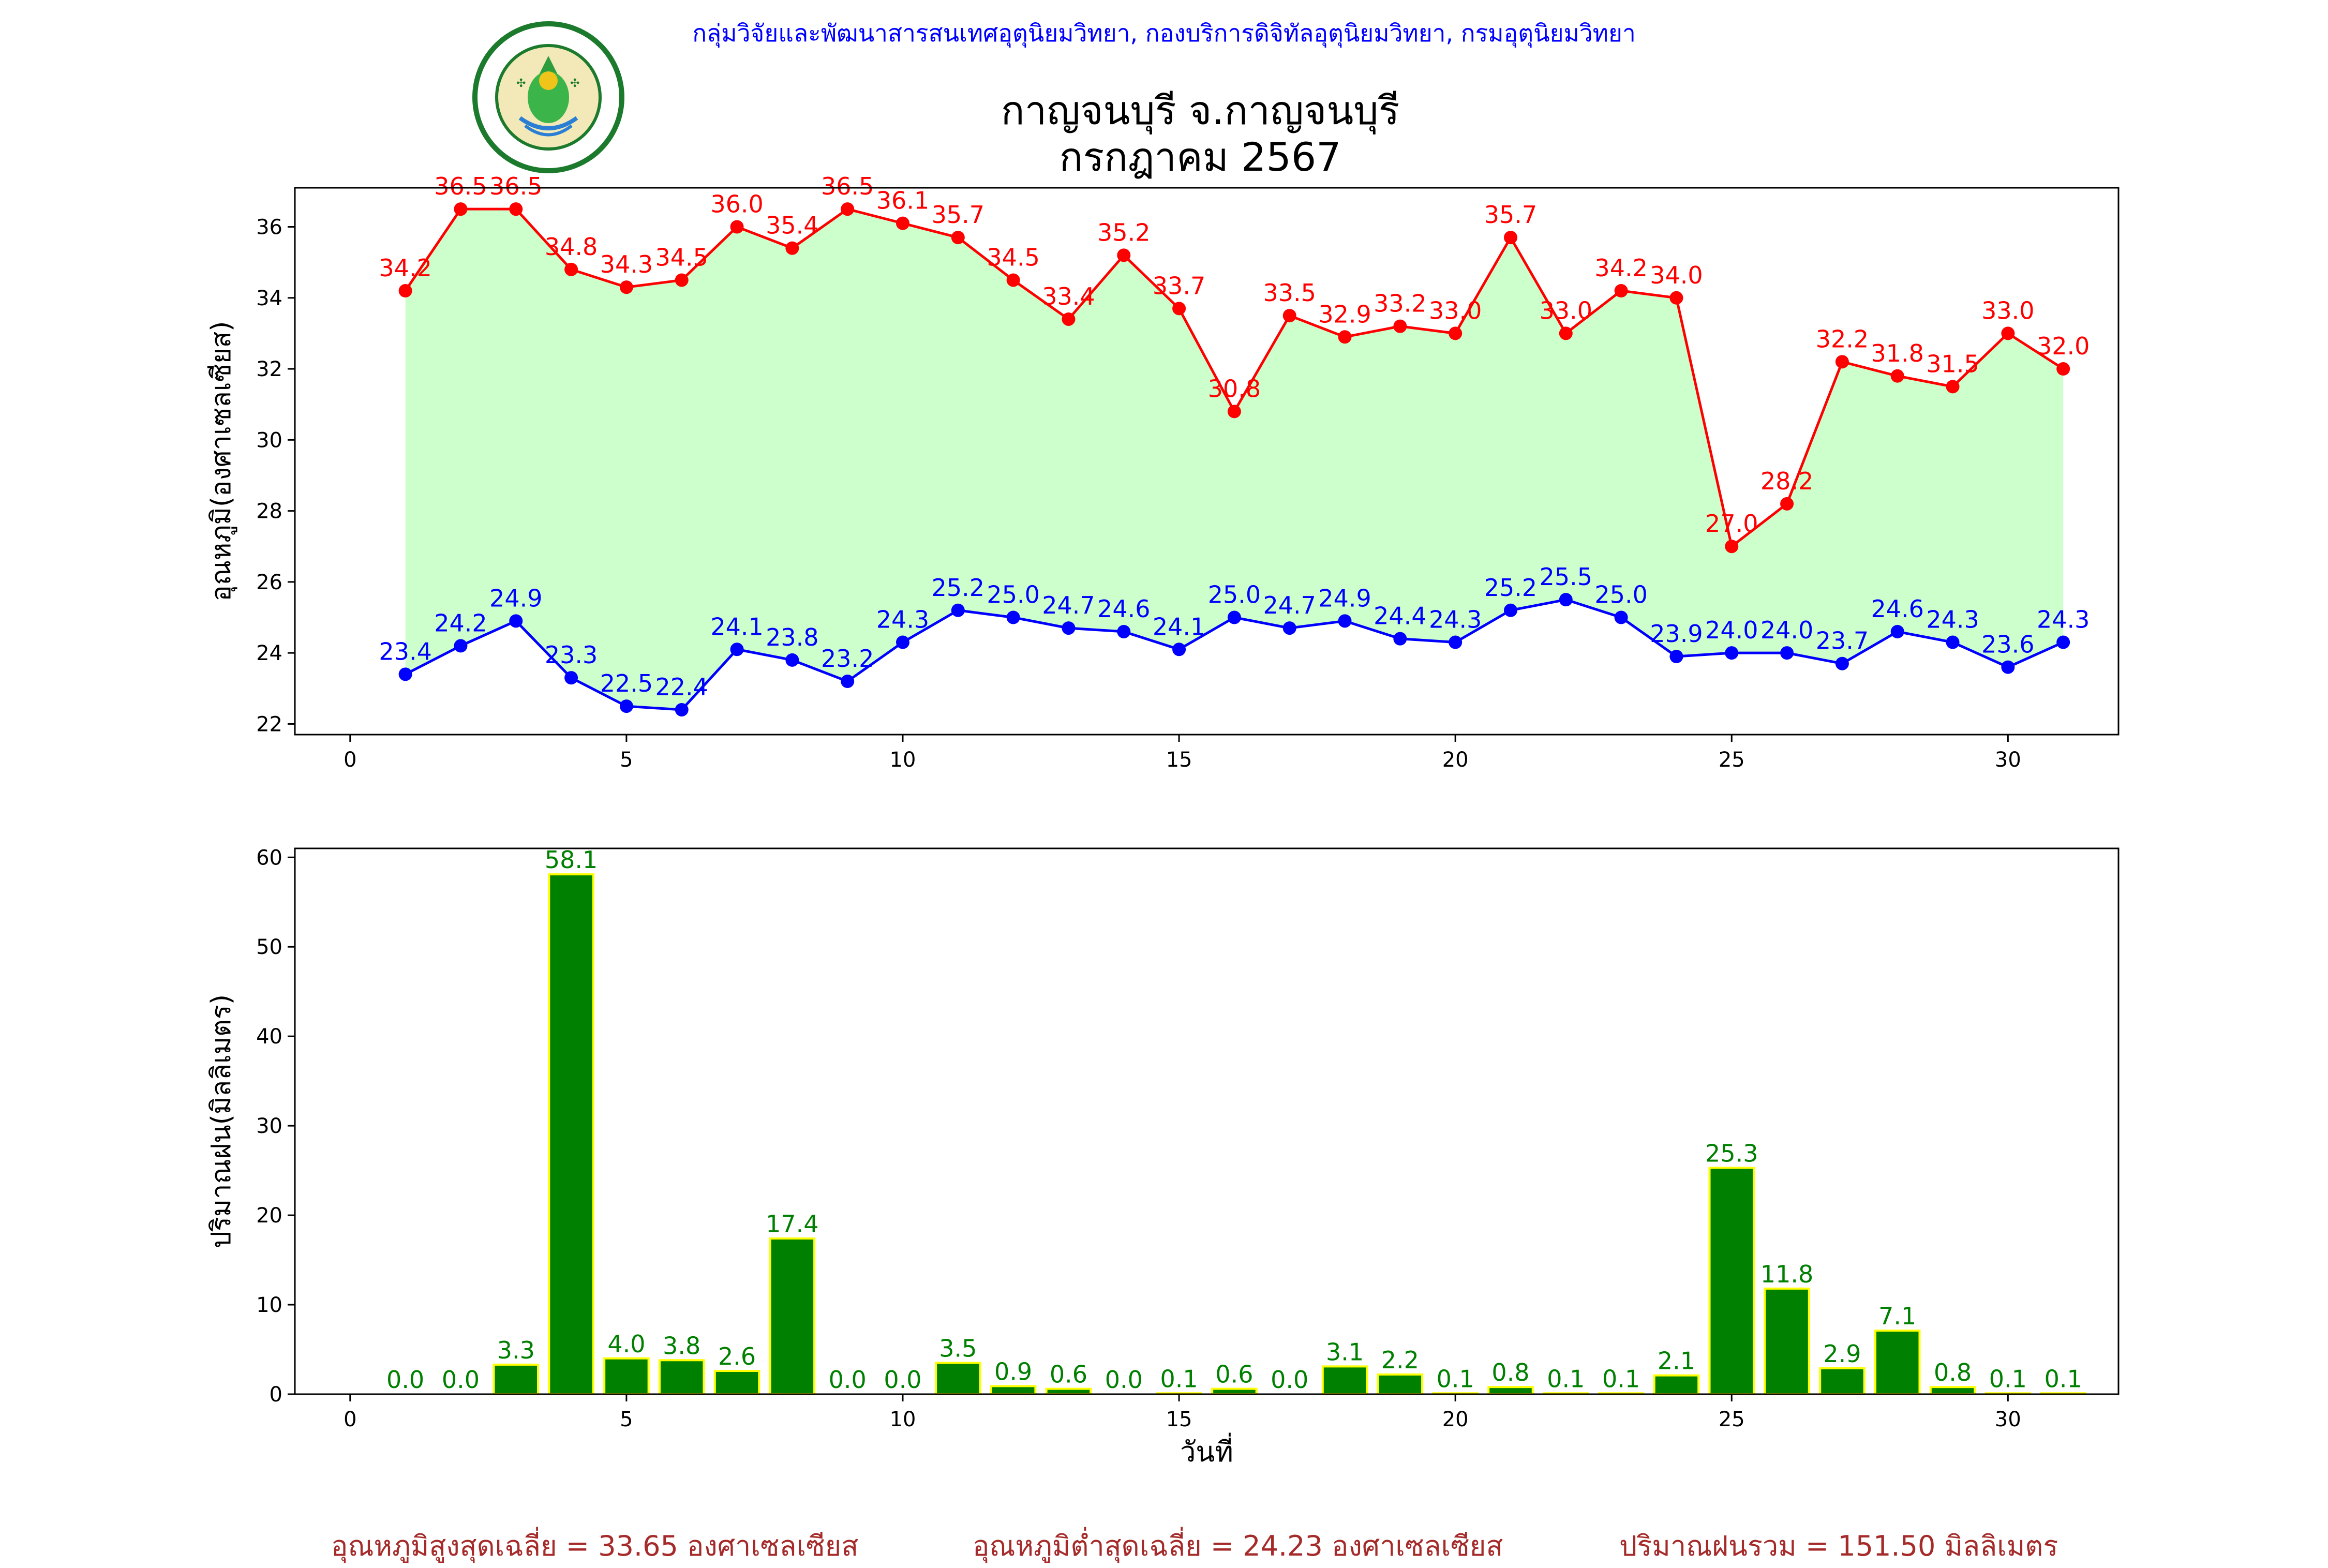 This screenshot has height=1568, width=2328. What do you see at coordinates (792, 1224) in the screenshot?
I see `rainfall-value-label: 17.4` at bounding box center [792, 1224].